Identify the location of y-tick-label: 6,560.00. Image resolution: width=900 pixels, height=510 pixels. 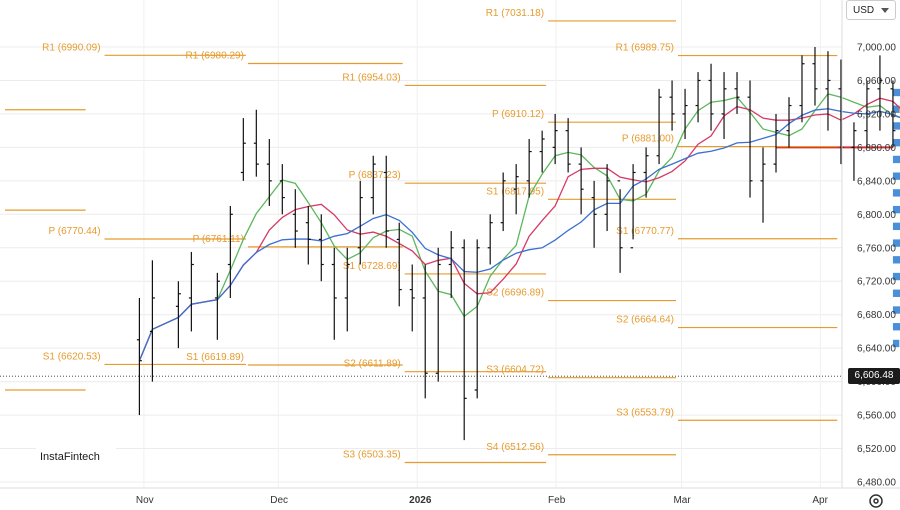
(876, 416).